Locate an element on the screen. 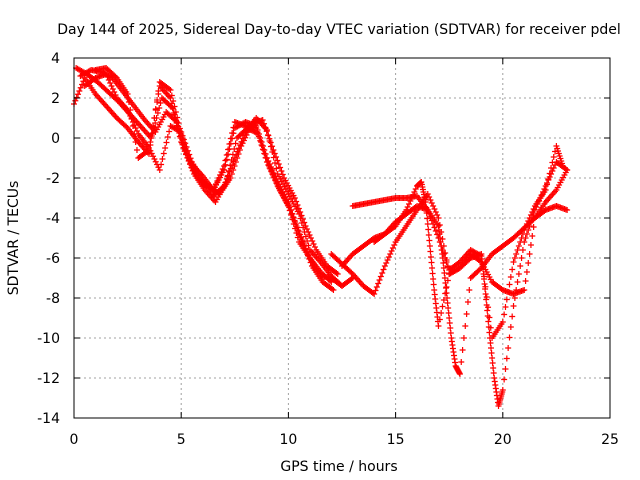  y-tick-label: 2 is located at coordinates (55, 99).